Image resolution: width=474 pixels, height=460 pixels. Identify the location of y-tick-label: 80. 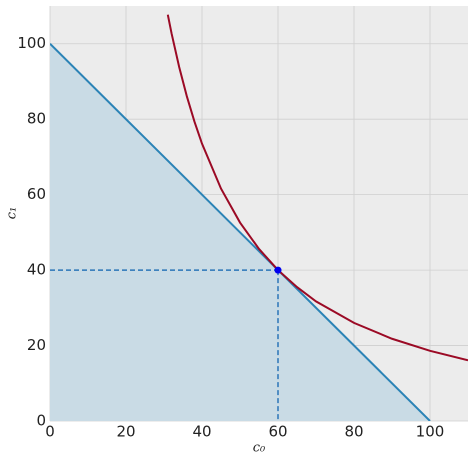
(36, 119).